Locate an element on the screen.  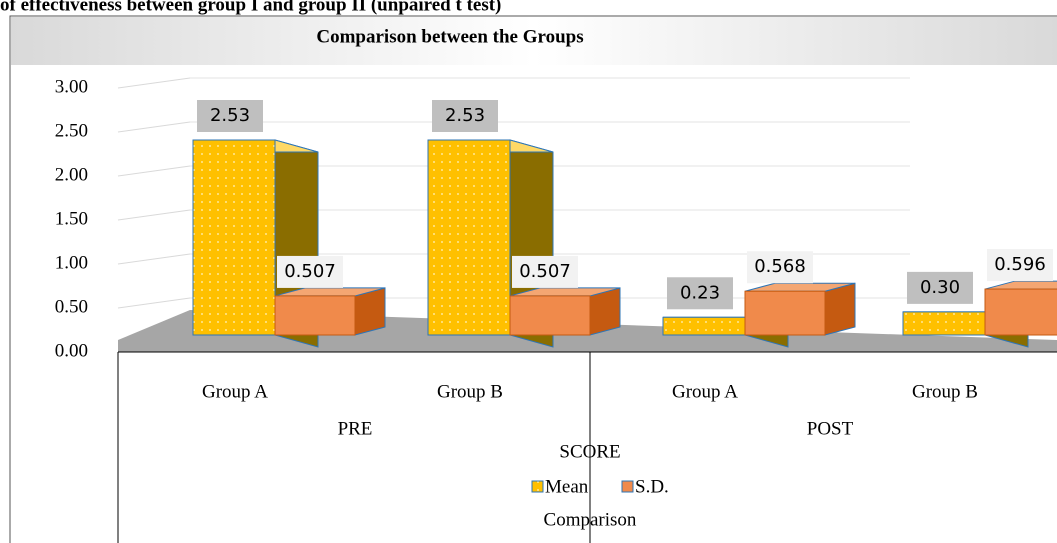
y-tick-label: 0.00 is located at coordinates (71, 350).